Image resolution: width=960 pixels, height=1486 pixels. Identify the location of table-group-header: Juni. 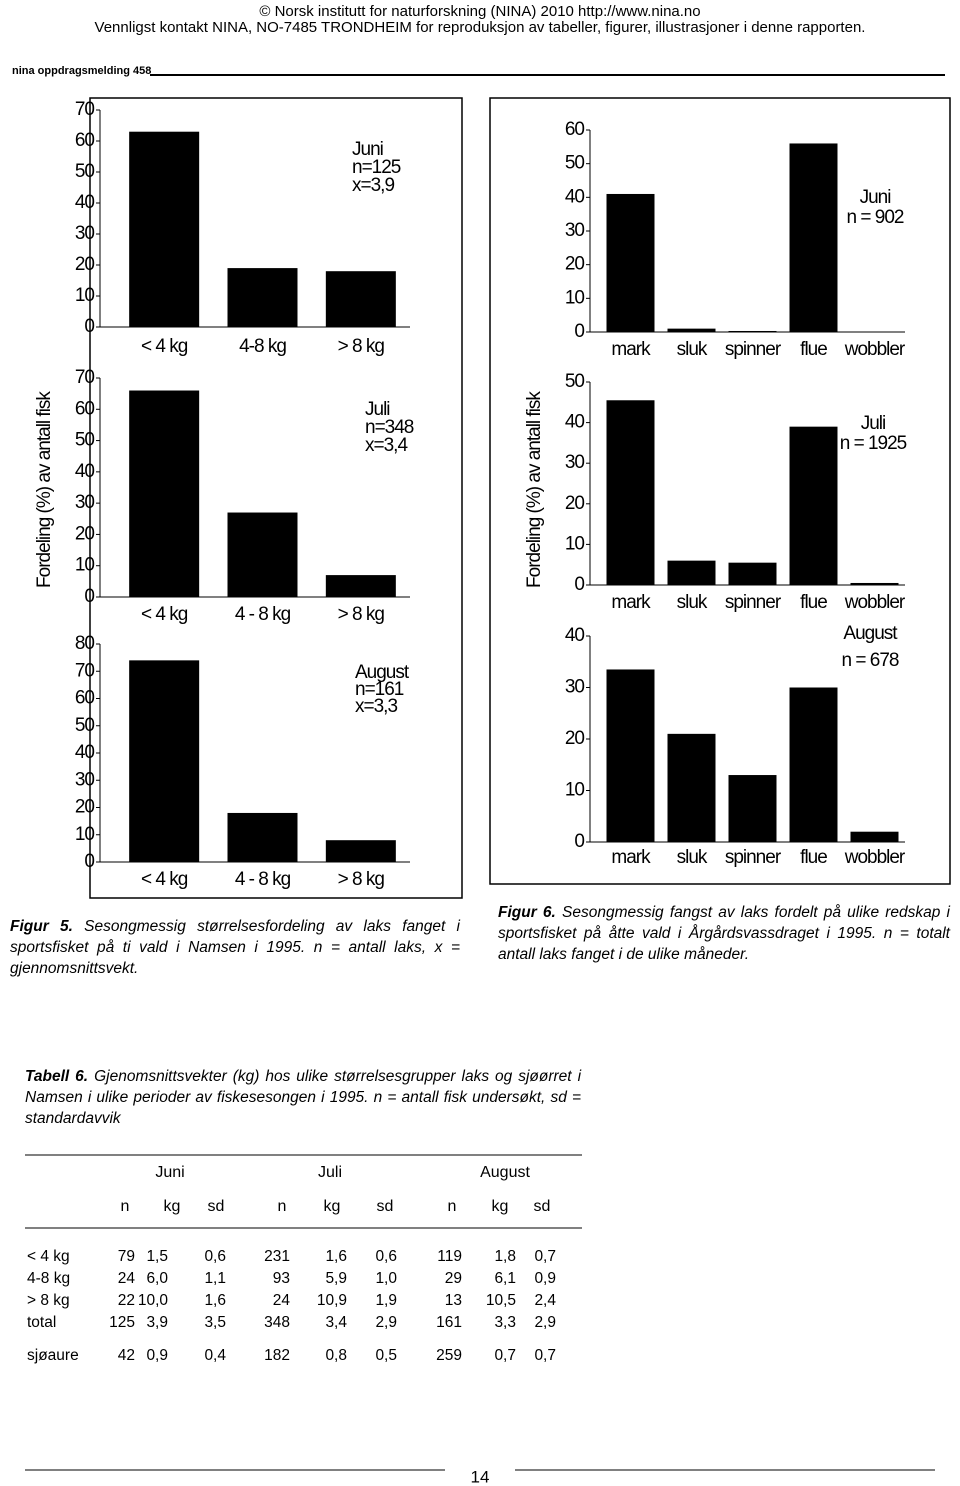
(169, 1172).